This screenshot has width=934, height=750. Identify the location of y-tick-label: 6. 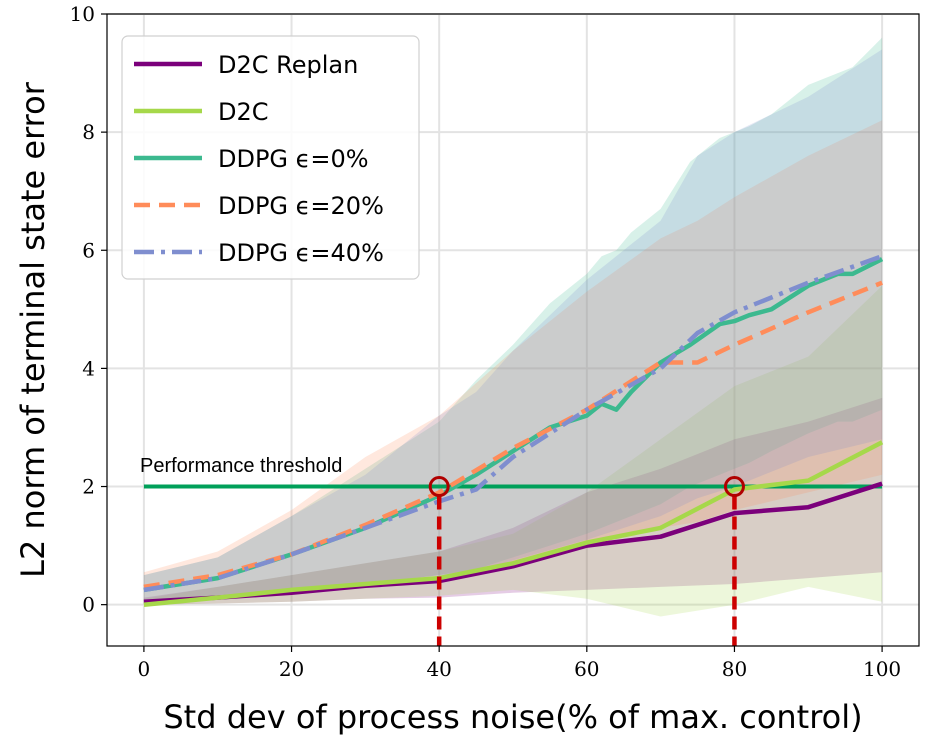
(88, 250).